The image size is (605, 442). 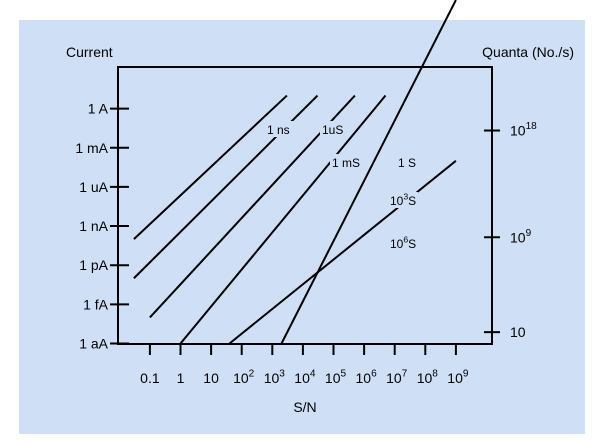 What do you see at coordinates (336, 377) in the screenshot?
I see `x-tick-label: 10⁵` at bounding box center [336, 377].